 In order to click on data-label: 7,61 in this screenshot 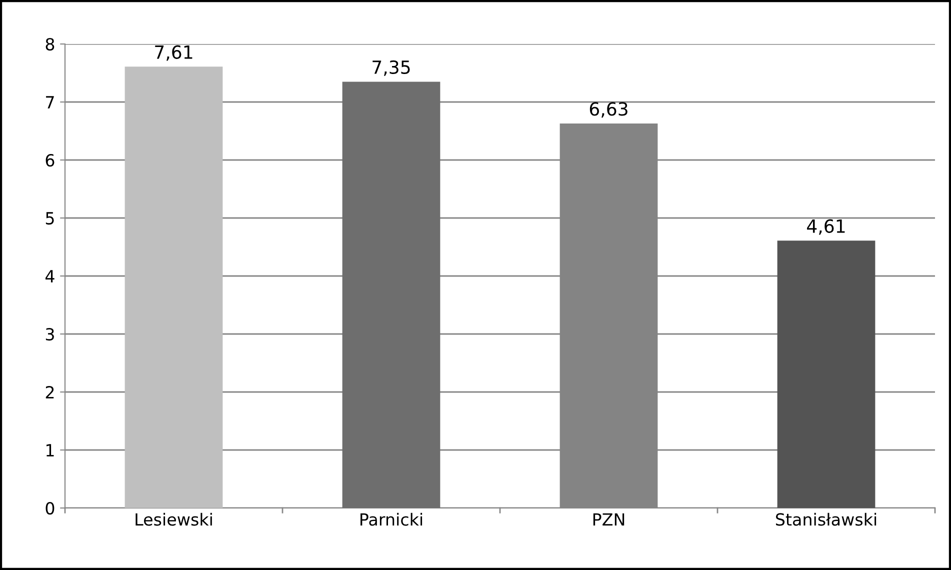, I will do `click(173, 53)`.